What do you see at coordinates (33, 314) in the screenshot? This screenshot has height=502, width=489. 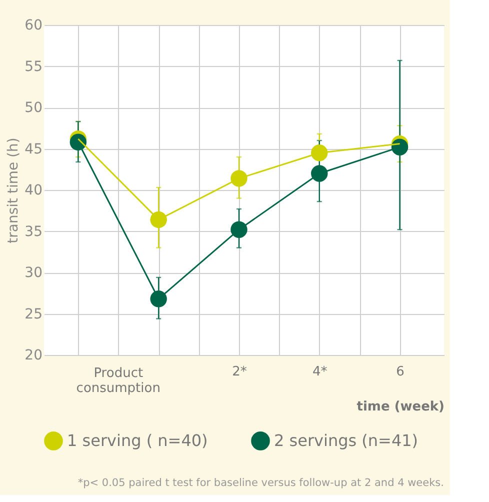 I see `y-tick-label: 25` at bounding box center [33, 314].